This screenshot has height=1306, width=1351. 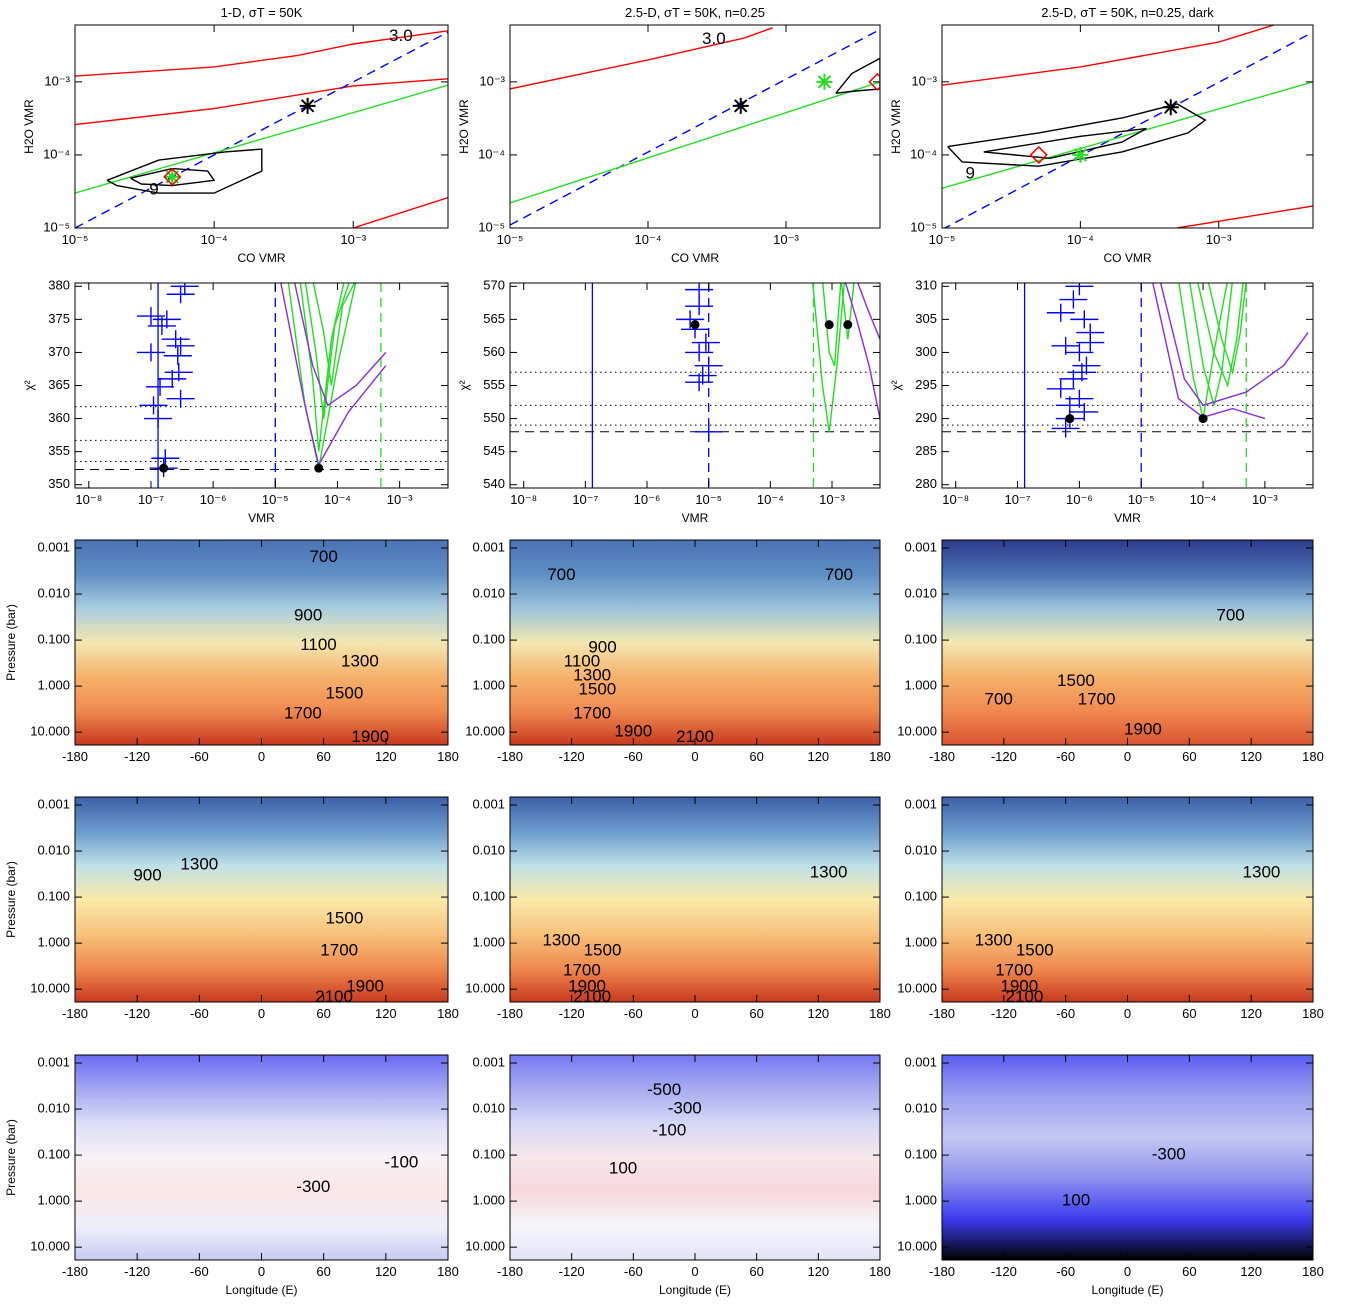 What do you see at coordinates (59, 483) in the screenshot?
I see `y-tick-label: 350` at bounding box center [59, 483].